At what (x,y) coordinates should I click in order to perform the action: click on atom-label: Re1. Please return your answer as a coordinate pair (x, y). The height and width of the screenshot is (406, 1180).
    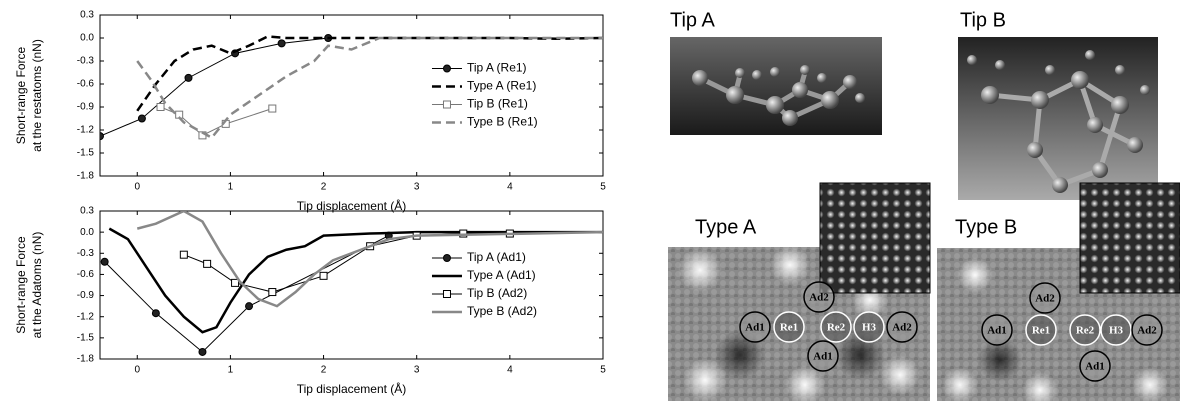
    Looking at the image, I should click on (1041, 331).